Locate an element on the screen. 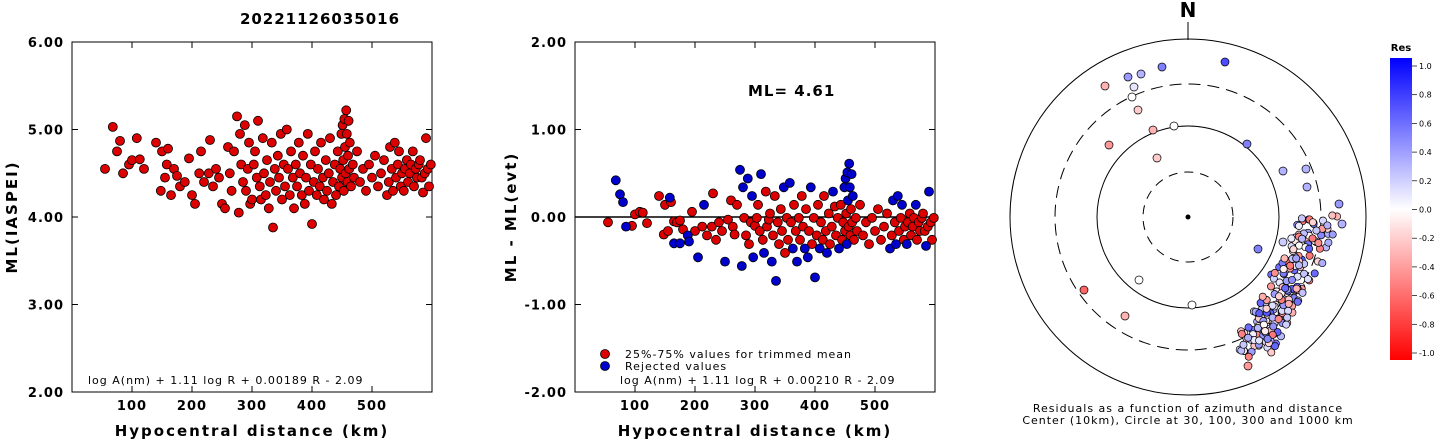 The image size is (1437, 441). colorbar-tick-label: -1.0 is located at coordinates (1427, 353).